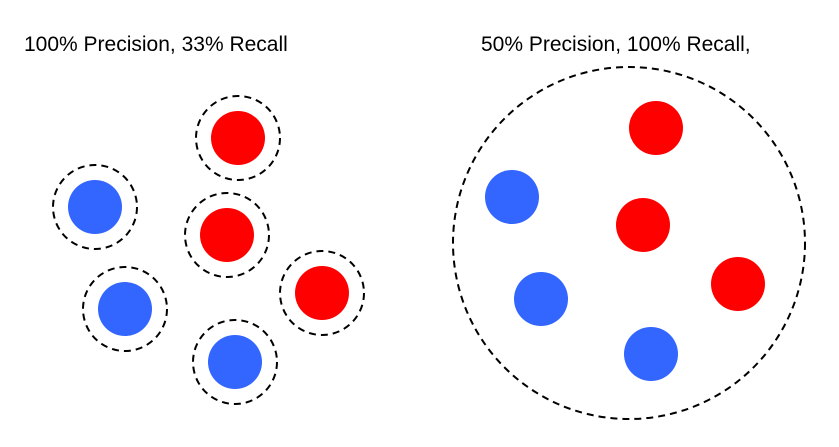 The width and height of the screenshot is (839, 447). I want to click on left-panel-caption: 100% Precision, 33% Recall, so click(156, 44).